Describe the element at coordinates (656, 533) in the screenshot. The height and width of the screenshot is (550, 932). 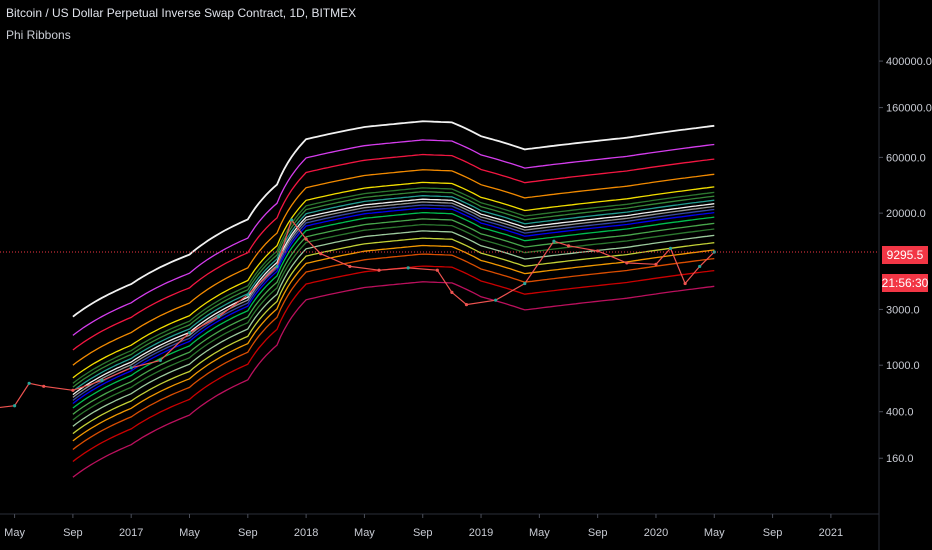
I see `x-tick-label: 2020` at that location.